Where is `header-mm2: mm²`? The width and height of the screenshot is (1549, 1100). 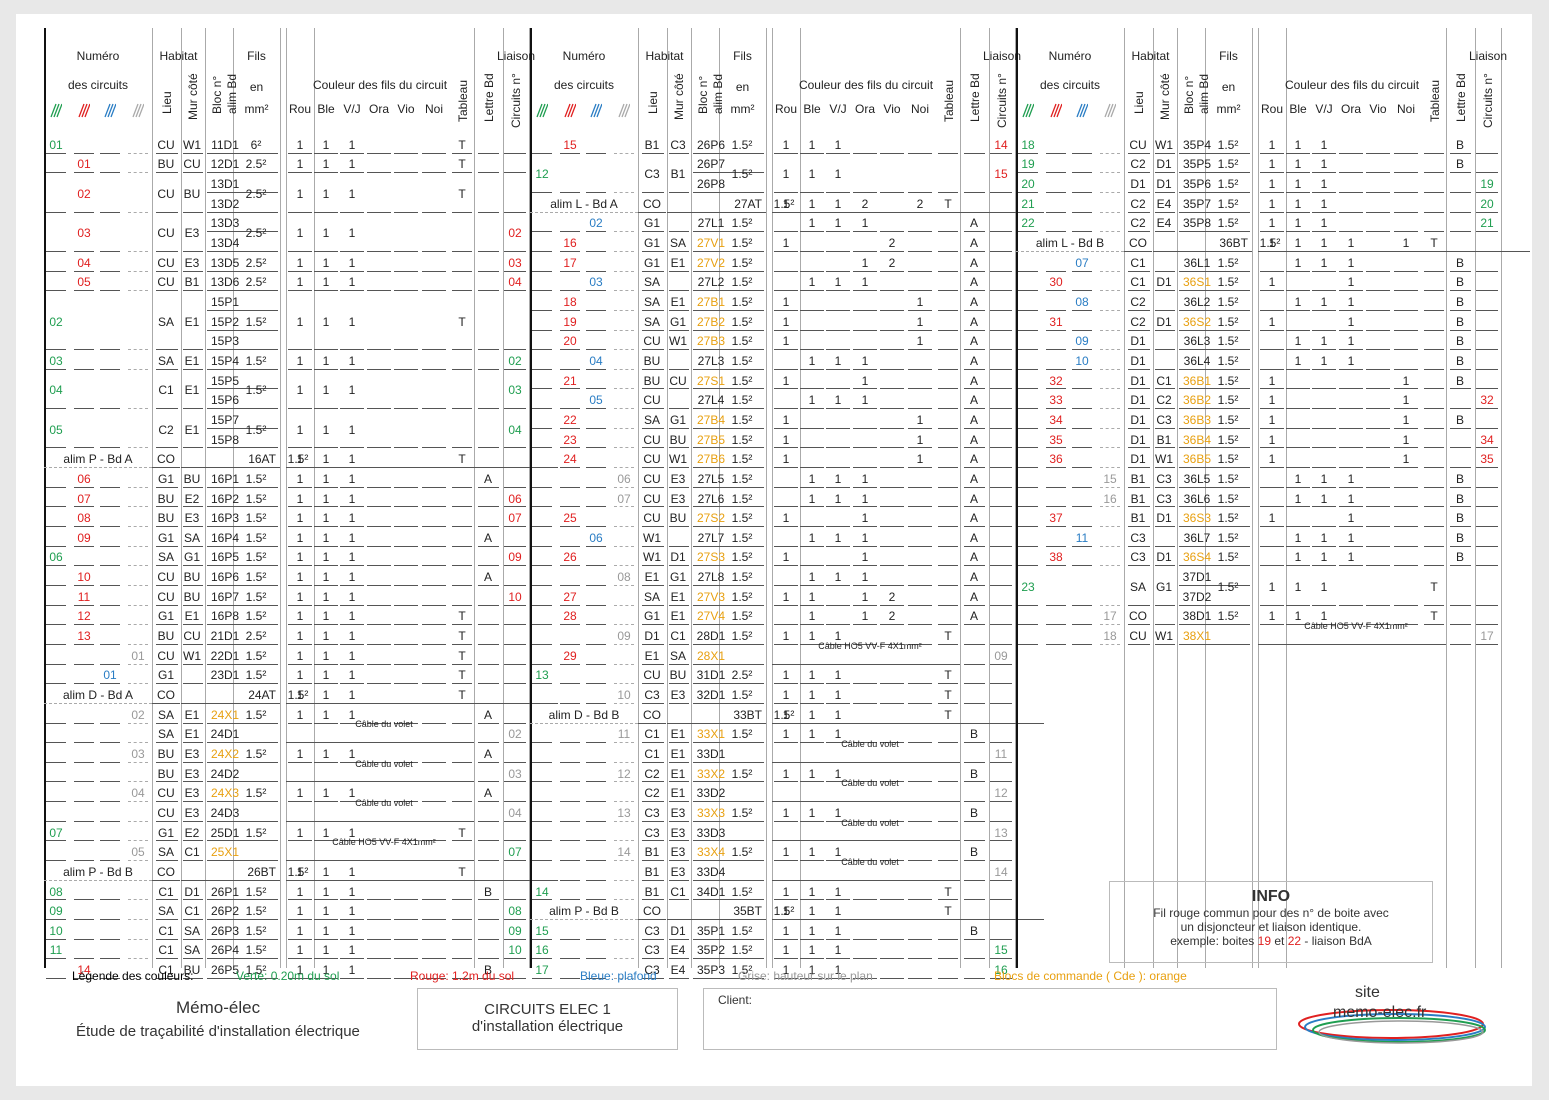
header-mm2: mm² is located at coordinates (256, 109).